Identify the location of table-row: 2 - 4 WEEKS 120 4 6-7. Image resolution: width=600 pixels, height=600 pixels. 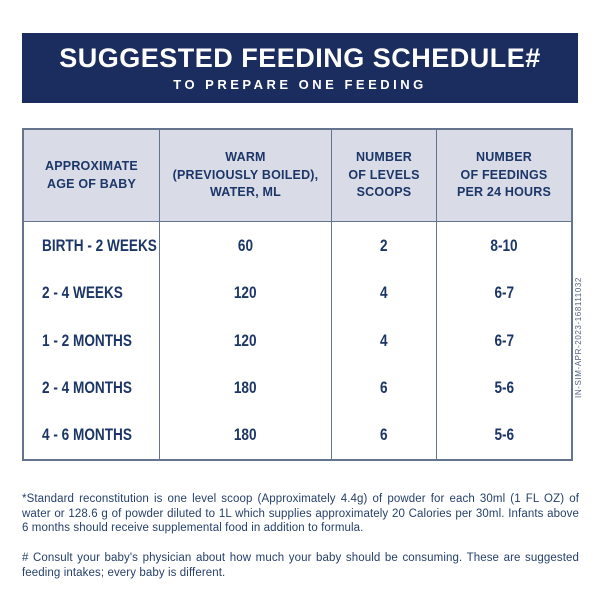
(297, 293).